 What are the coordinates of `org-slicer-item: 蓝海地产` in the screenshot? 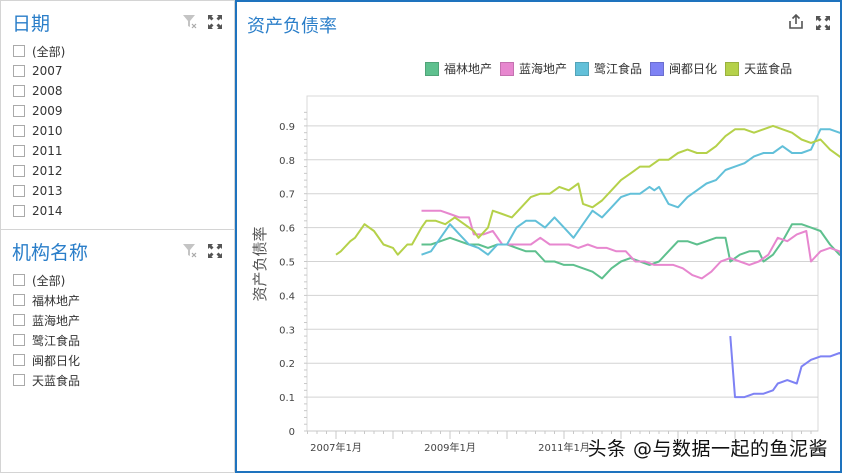 It's located at (46, 320).